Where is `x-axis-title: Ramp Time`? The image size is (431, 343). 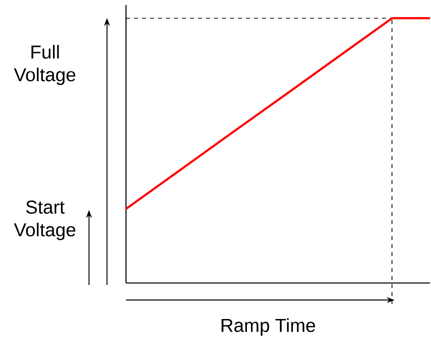
x-axis-title: Ramp Time is located at coordinates (269, 327).